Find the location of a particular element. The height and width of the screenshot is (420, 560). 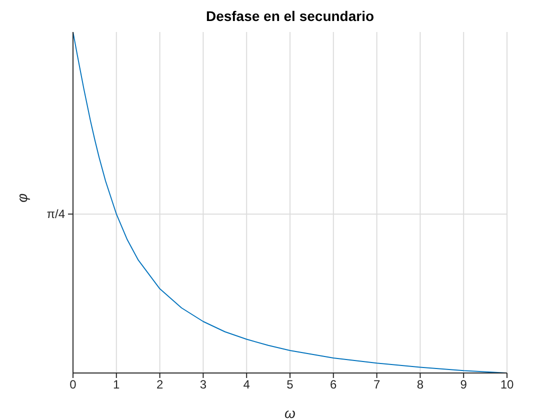

x-tick-label: 3 is located at coordinates (203, 385).